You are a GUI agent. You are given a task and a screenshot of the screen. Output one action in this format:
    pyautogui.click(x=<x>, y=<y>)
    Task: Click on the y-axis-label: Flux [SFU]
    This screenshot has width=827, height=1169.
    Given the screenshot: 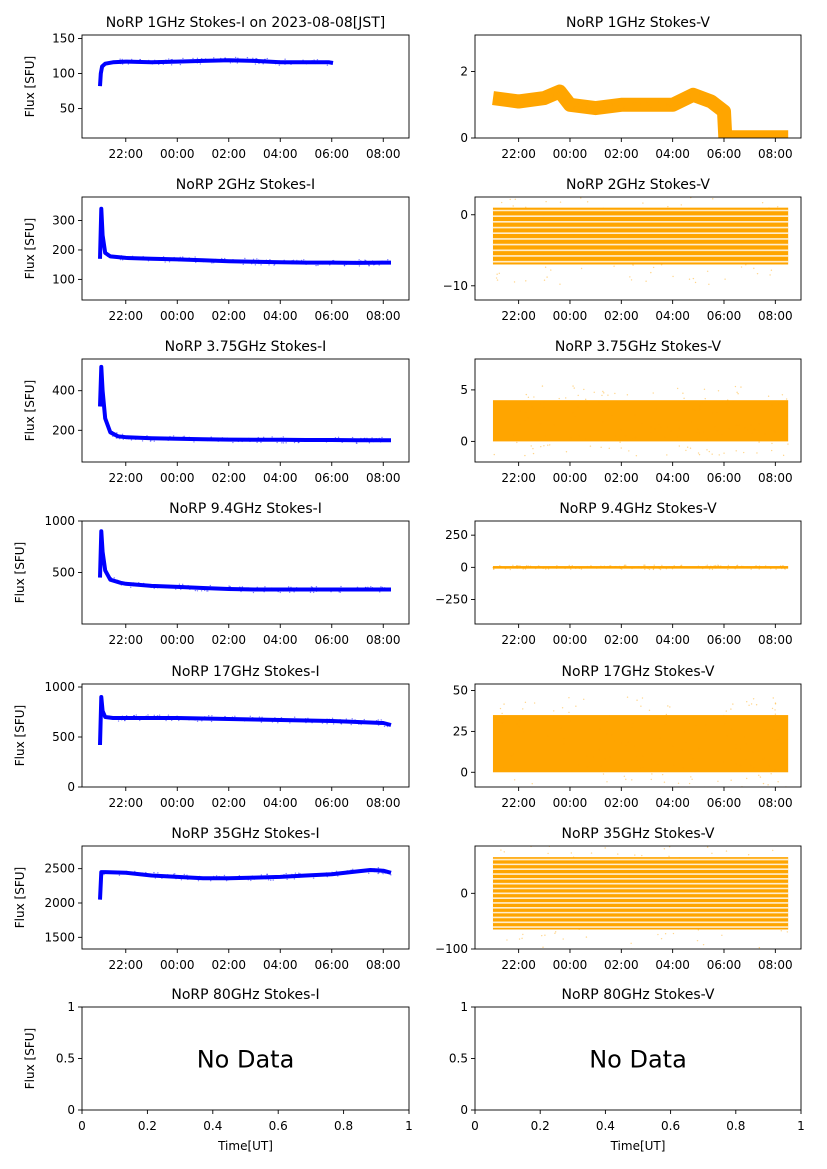 What is the action you would take?
    pyautogui.click(x=30, y=410)
    